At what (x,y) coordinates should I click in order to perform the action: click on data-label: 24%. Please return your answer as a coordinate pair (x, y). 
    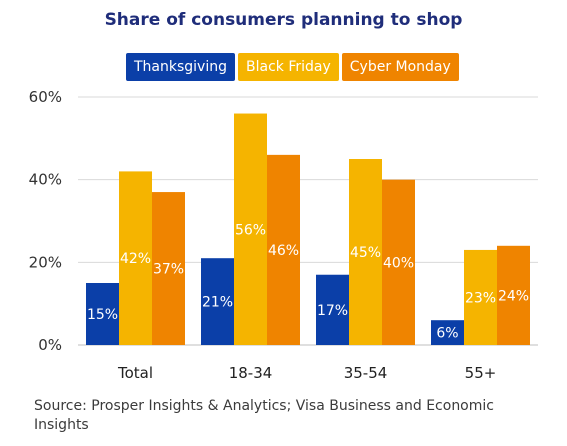
    Looking at the image, I should click on (513, 296).